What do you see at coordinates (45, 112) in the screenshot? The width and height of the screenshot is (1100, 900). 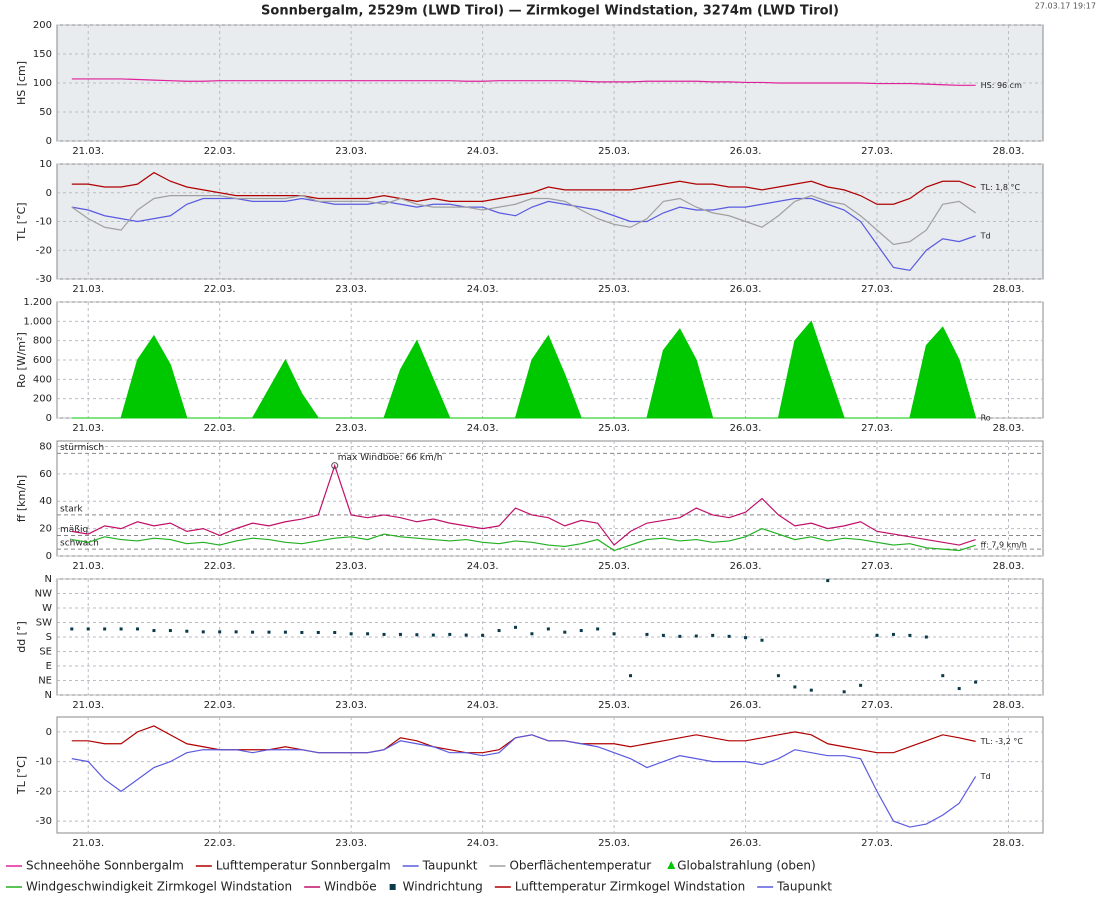 I see `y-tick-label: 50` at bounding box center [45, 112].